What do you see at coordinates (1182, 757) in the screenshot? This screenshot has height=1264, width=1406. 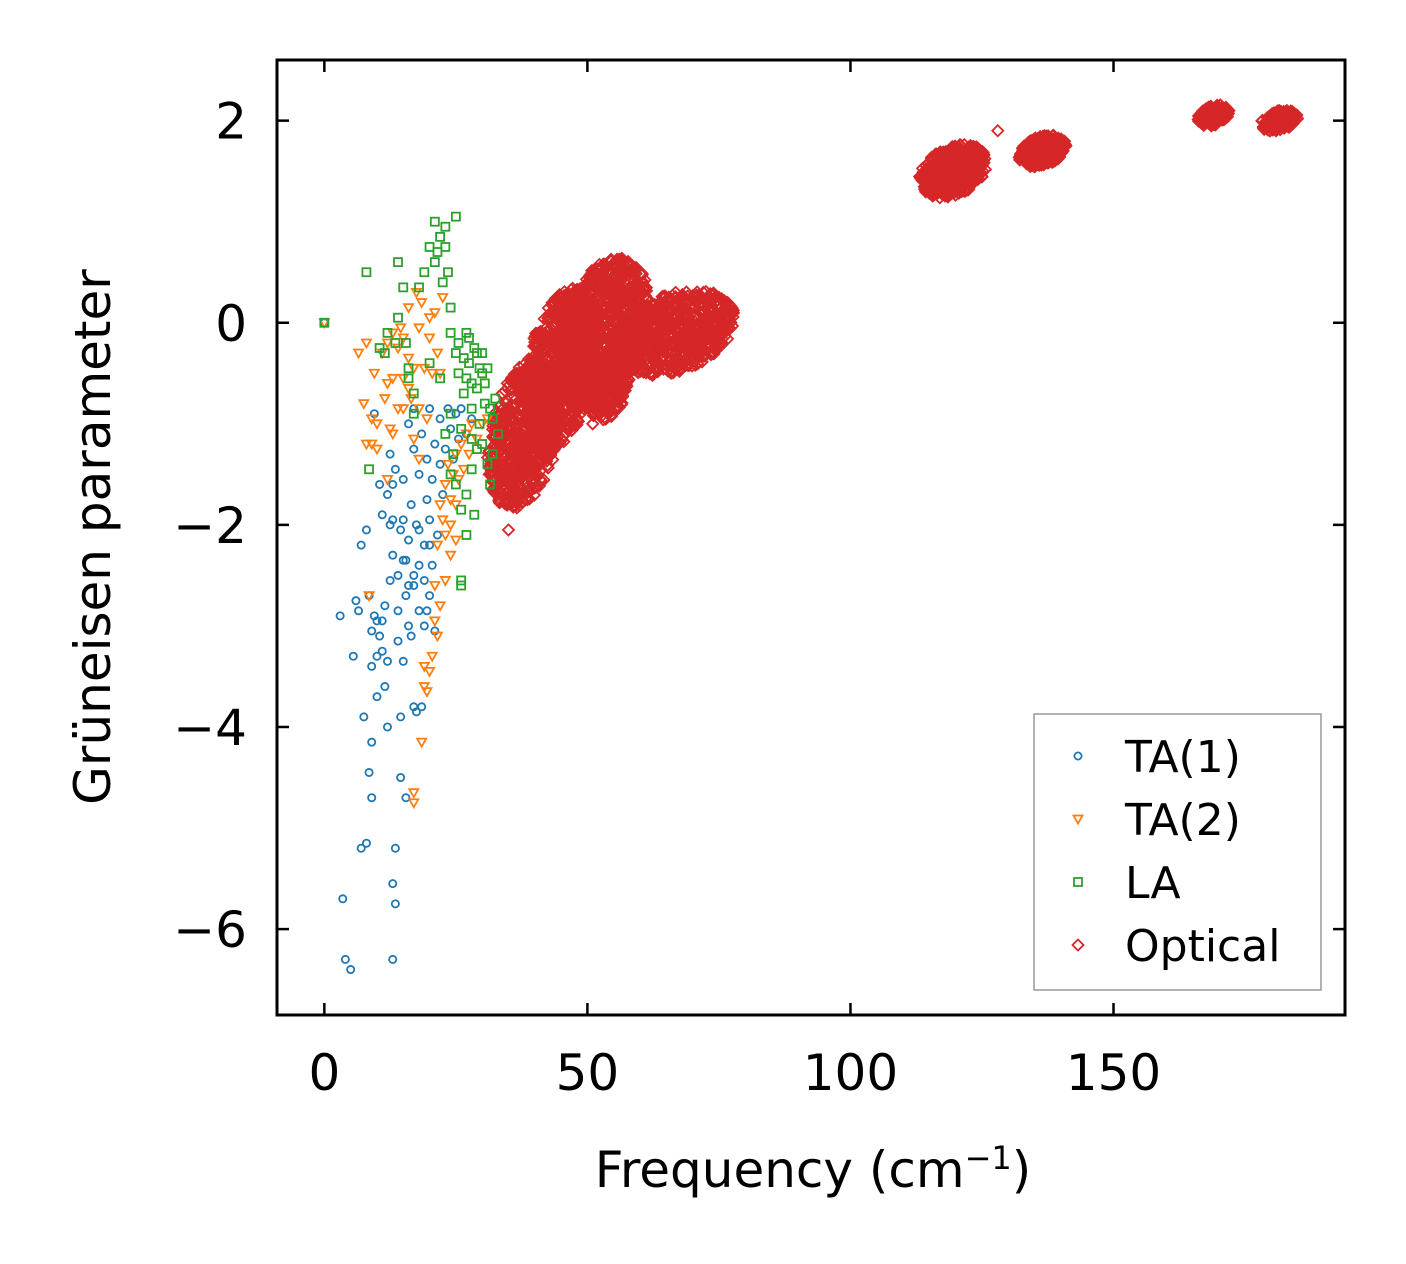 I see `legend-label: TA(1)` at bounding box center [1182, 757].